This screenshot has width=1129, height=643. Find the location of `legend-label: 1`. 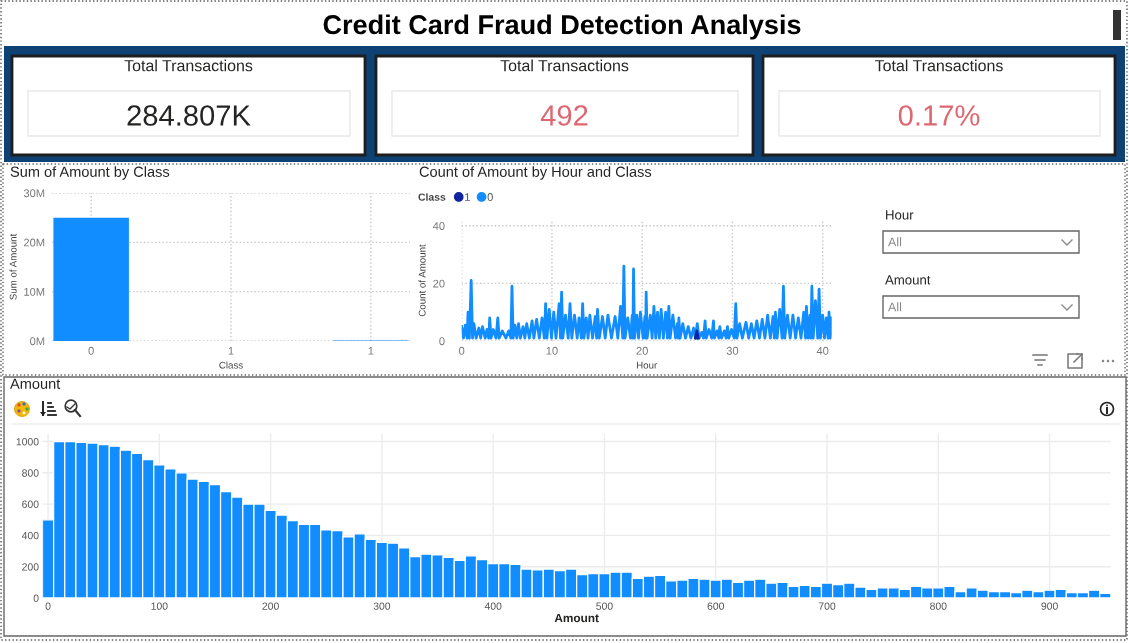

legend-label: 1 is located at coordinates (467, 197).